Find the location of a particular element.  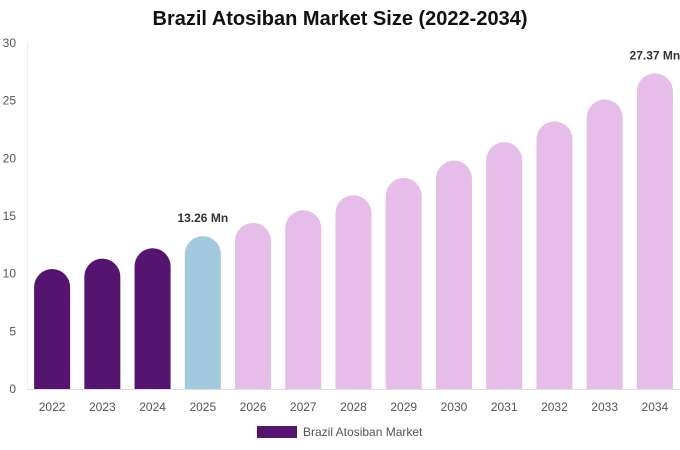

legend-swatch is located at coordinates (277, 432).